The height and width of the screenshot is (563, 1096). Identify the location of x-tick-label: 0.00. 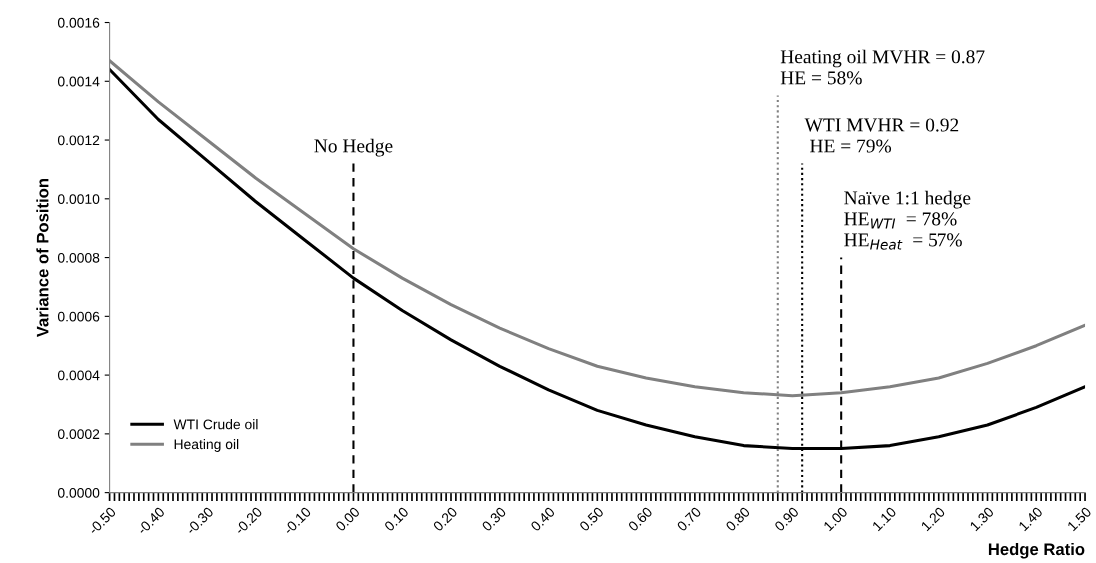
(347, 519).